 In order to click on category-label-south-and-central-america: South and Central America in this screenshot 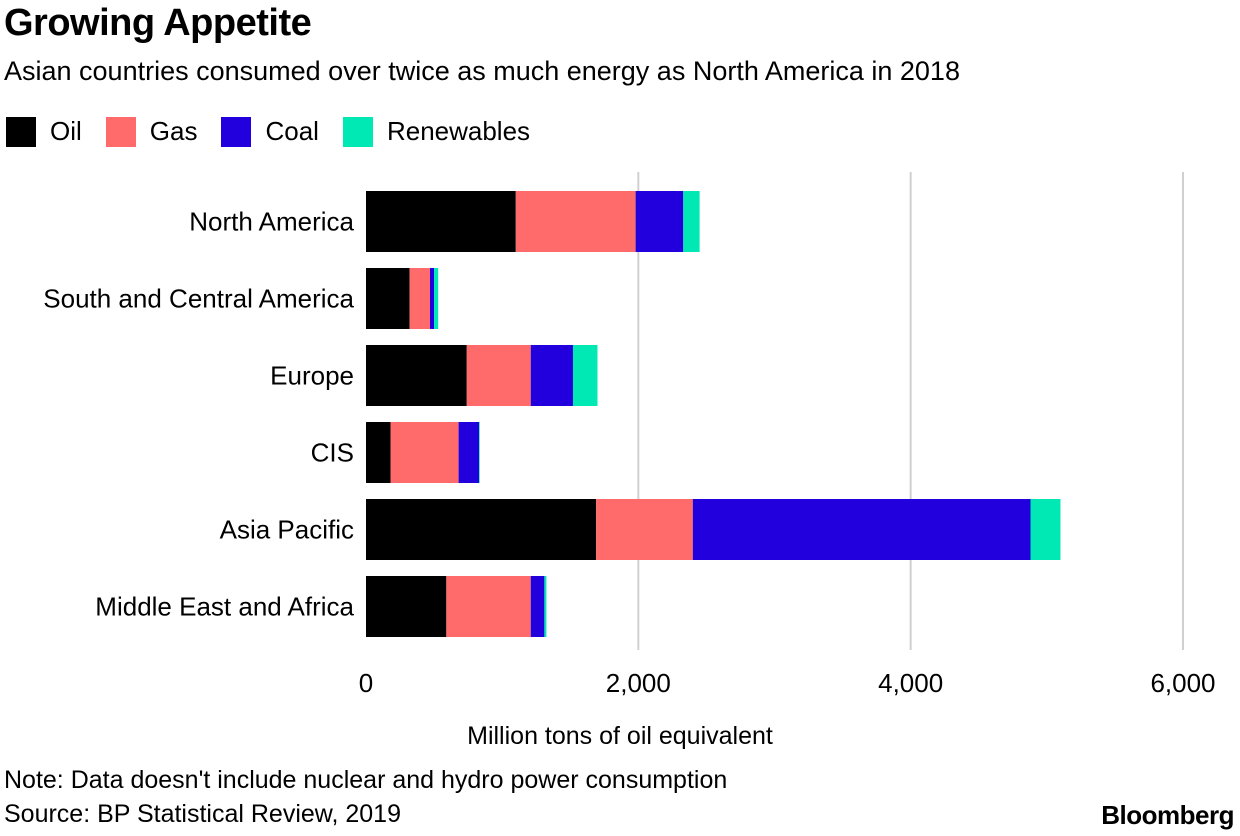, I will do `click(198, 299)`.